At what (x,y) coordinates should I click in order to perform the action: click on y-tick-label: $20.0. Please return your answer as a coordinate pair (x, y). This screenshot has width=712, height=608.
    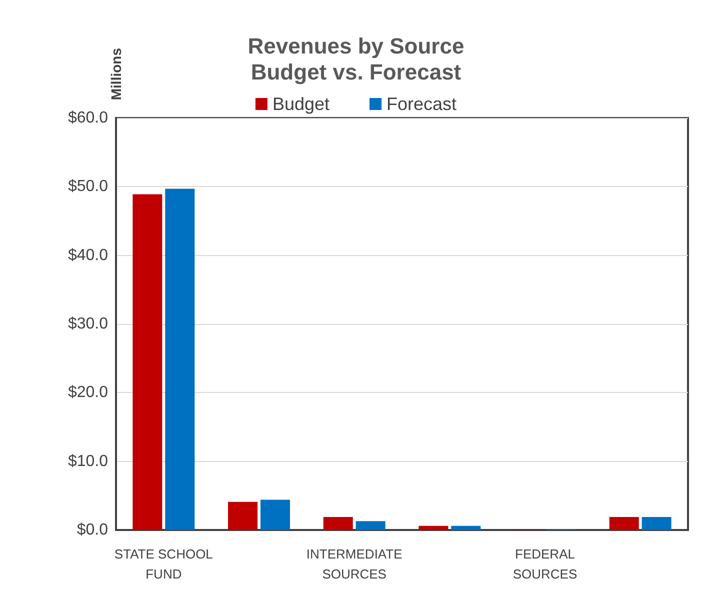
    Looking at the image, I should click on (88, 393).